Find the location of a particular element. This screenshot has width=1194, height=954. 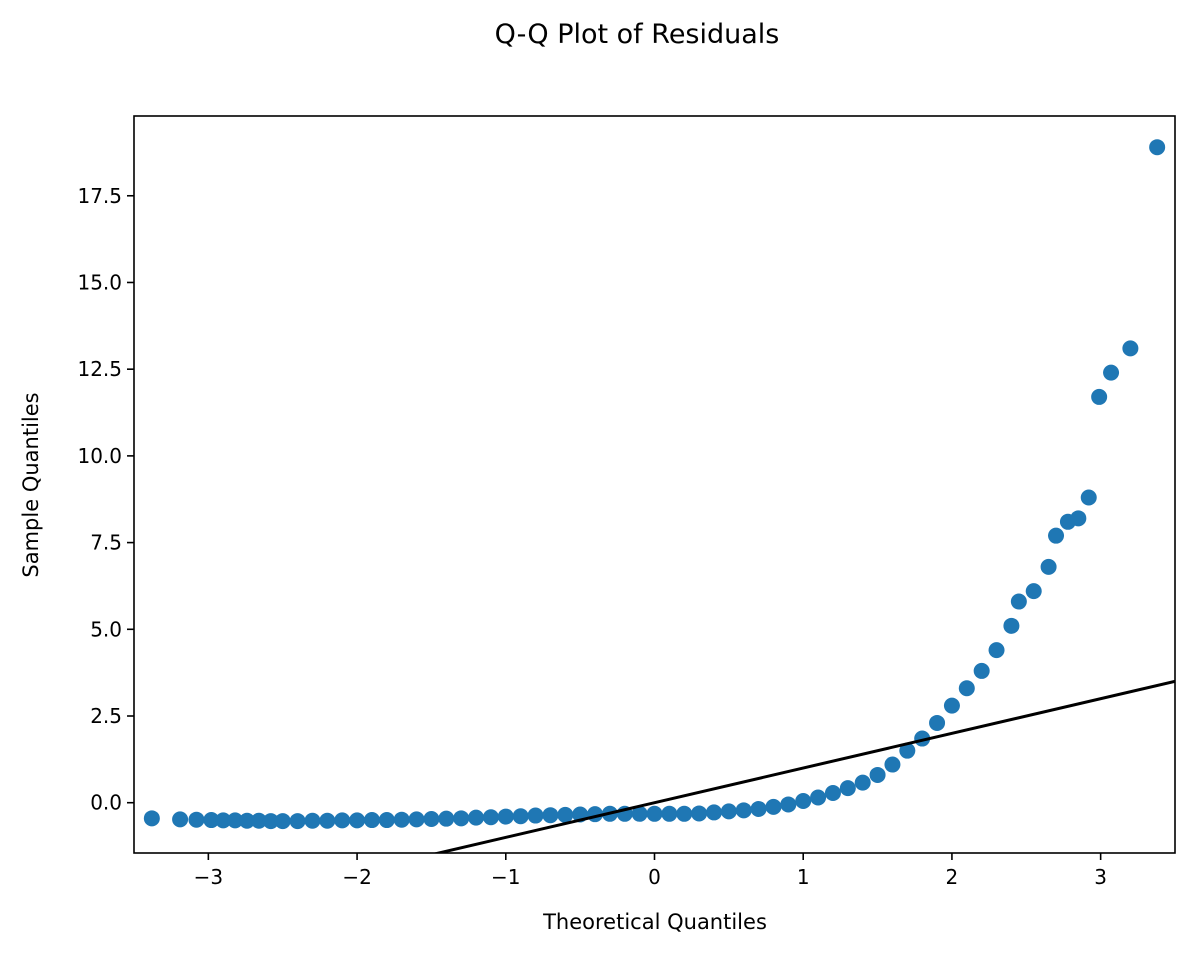

y-tick-label: 7.5 is located at coordinates (106, 543).